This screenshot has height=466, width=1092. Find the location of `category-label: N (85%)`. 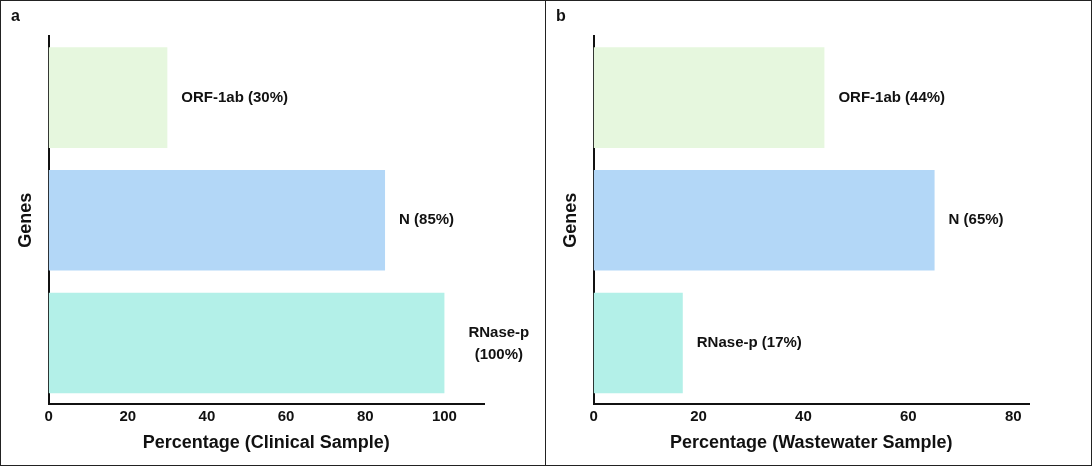

category-label: N (85%) is located at coordinates (427, 219).